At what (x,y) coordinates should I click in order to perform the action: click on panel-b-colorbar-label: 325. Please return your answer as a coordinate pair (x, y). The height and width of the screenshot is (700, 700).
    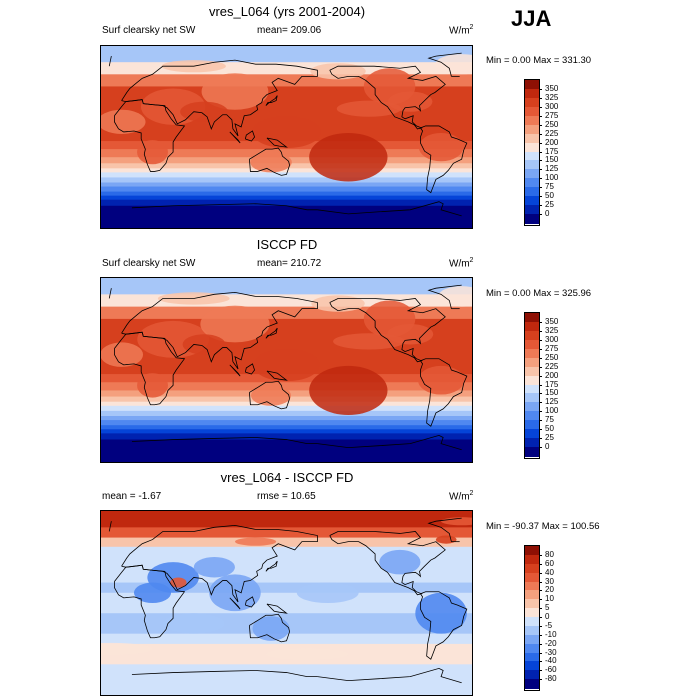
    Looking at the image, I should click on (552, 330).